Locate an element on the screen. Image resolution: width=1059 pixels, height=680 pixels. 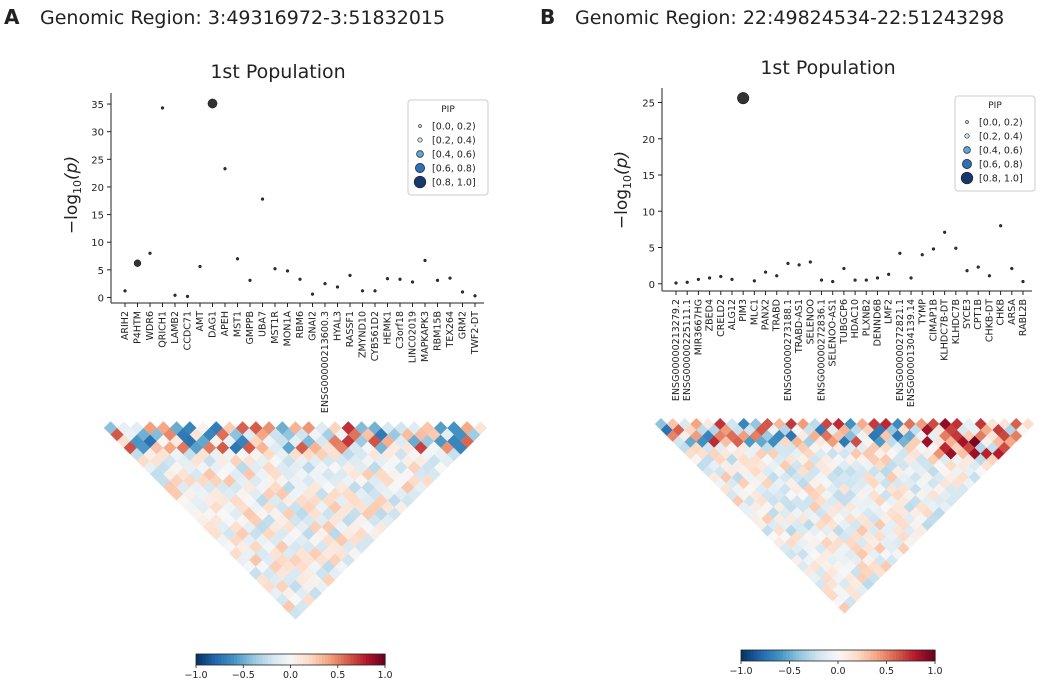
x-tick-label: DAG1 is located at coordinates (213, 324).